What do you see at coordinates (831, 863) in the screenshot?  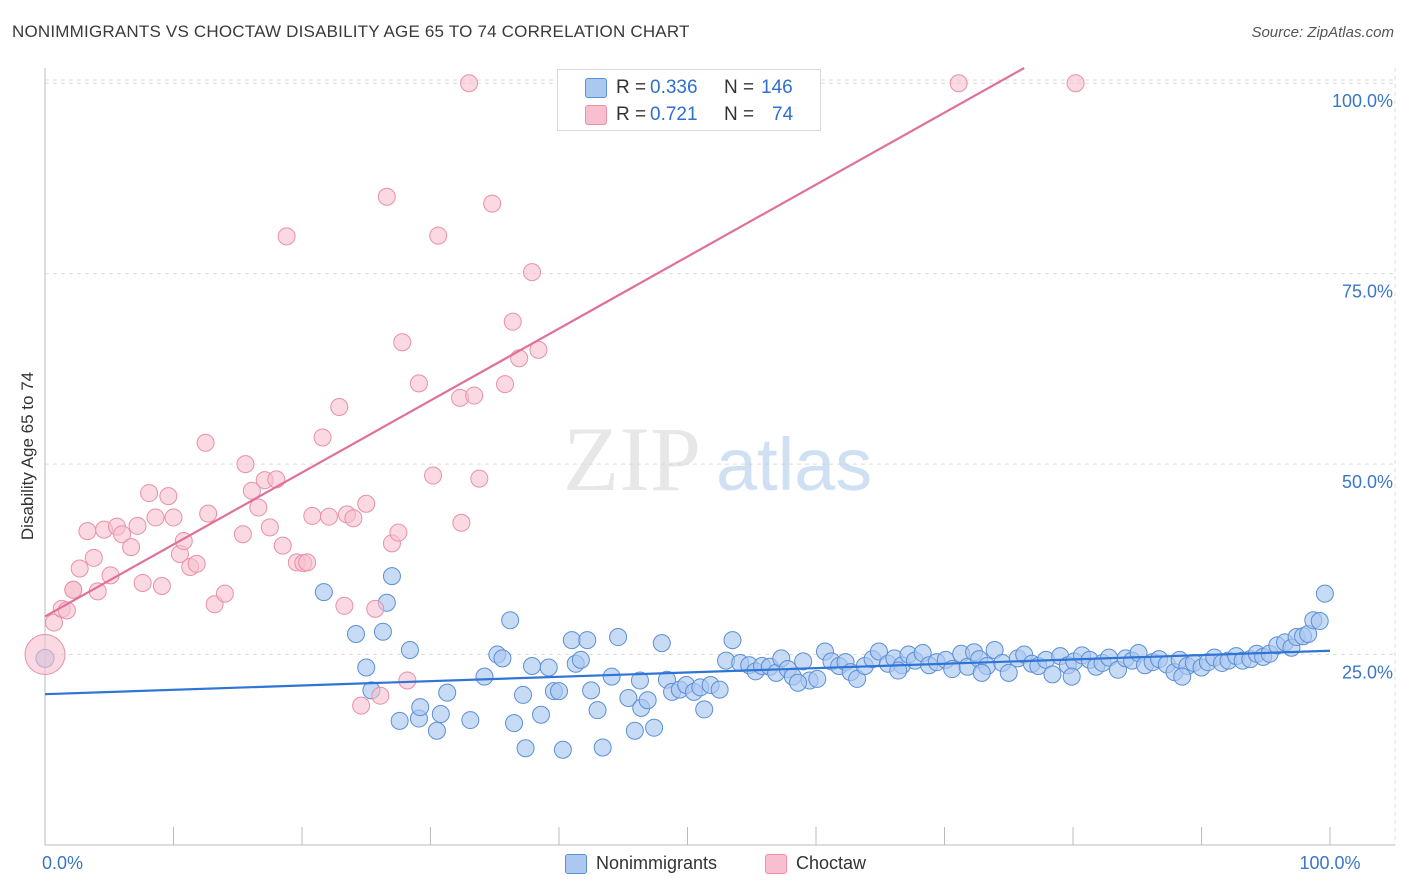 I see `legend-label-choctaw: Choctaw` at bounding box center [831, 863].